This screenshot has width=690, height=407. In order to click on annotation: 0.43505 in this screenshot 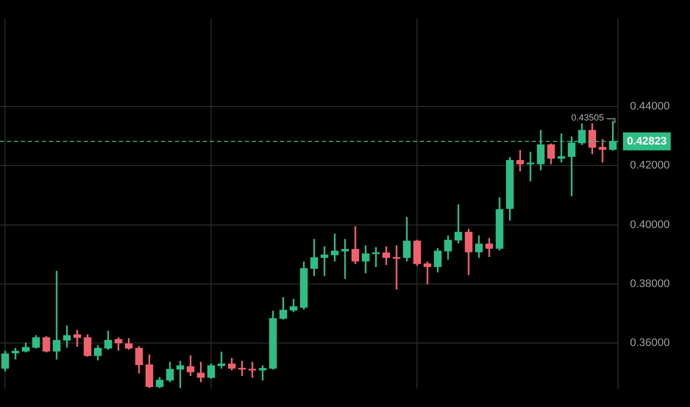, I will do `click(587, 117)`.